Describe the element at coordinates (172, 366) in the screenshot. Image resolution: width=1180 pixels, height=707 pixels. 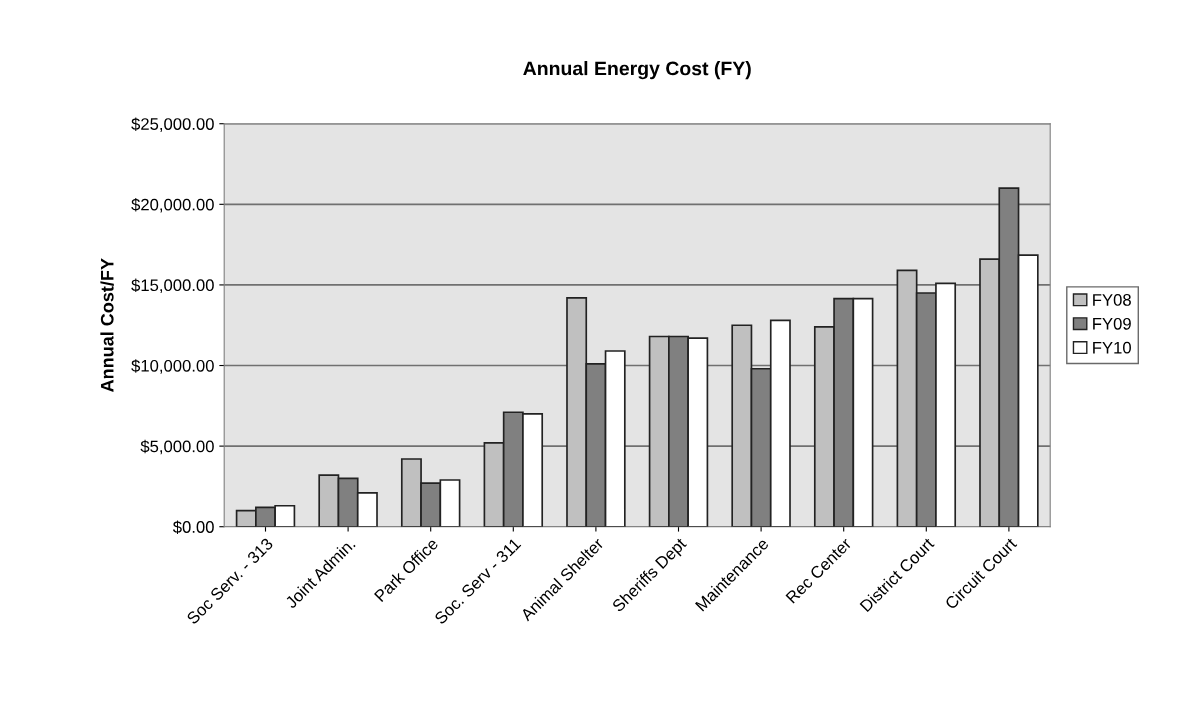
I see `y-tick-label: $10,000.00` at that location.